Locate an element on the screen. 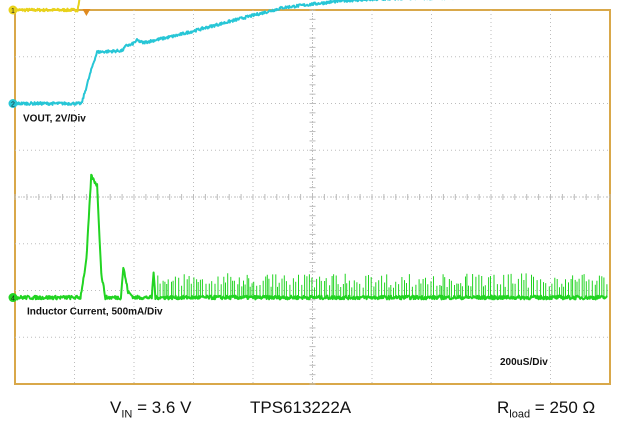  channel-label-4: Inductor Current, 500mA/Div is located at coordinates (95, 312).